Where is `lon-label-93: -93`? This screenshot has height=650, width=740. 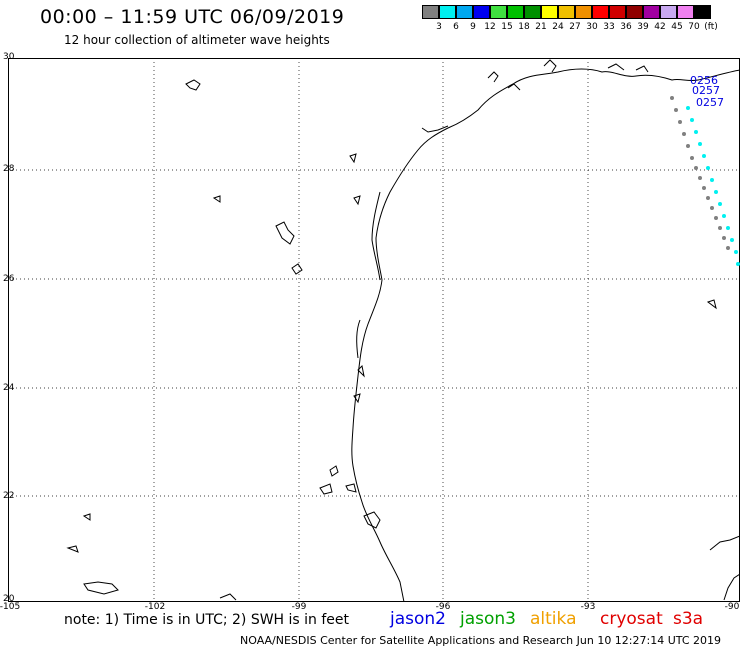 lon-label-93: -93 is located at coordinates (588, 607).